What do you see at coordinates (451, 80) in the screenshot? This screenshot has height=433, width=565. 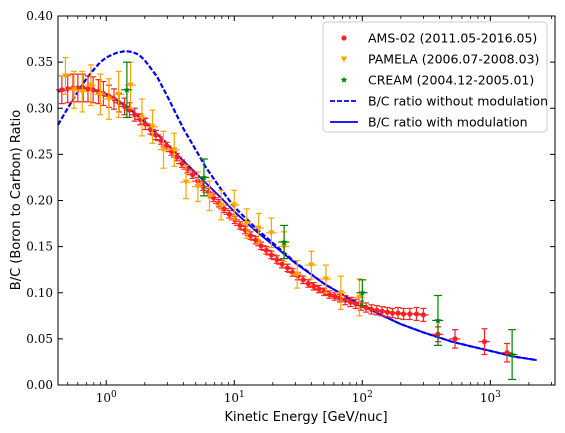 I see `legend-label: CREAM (2004.12-2005.01)` at bounding box center [451, 80].